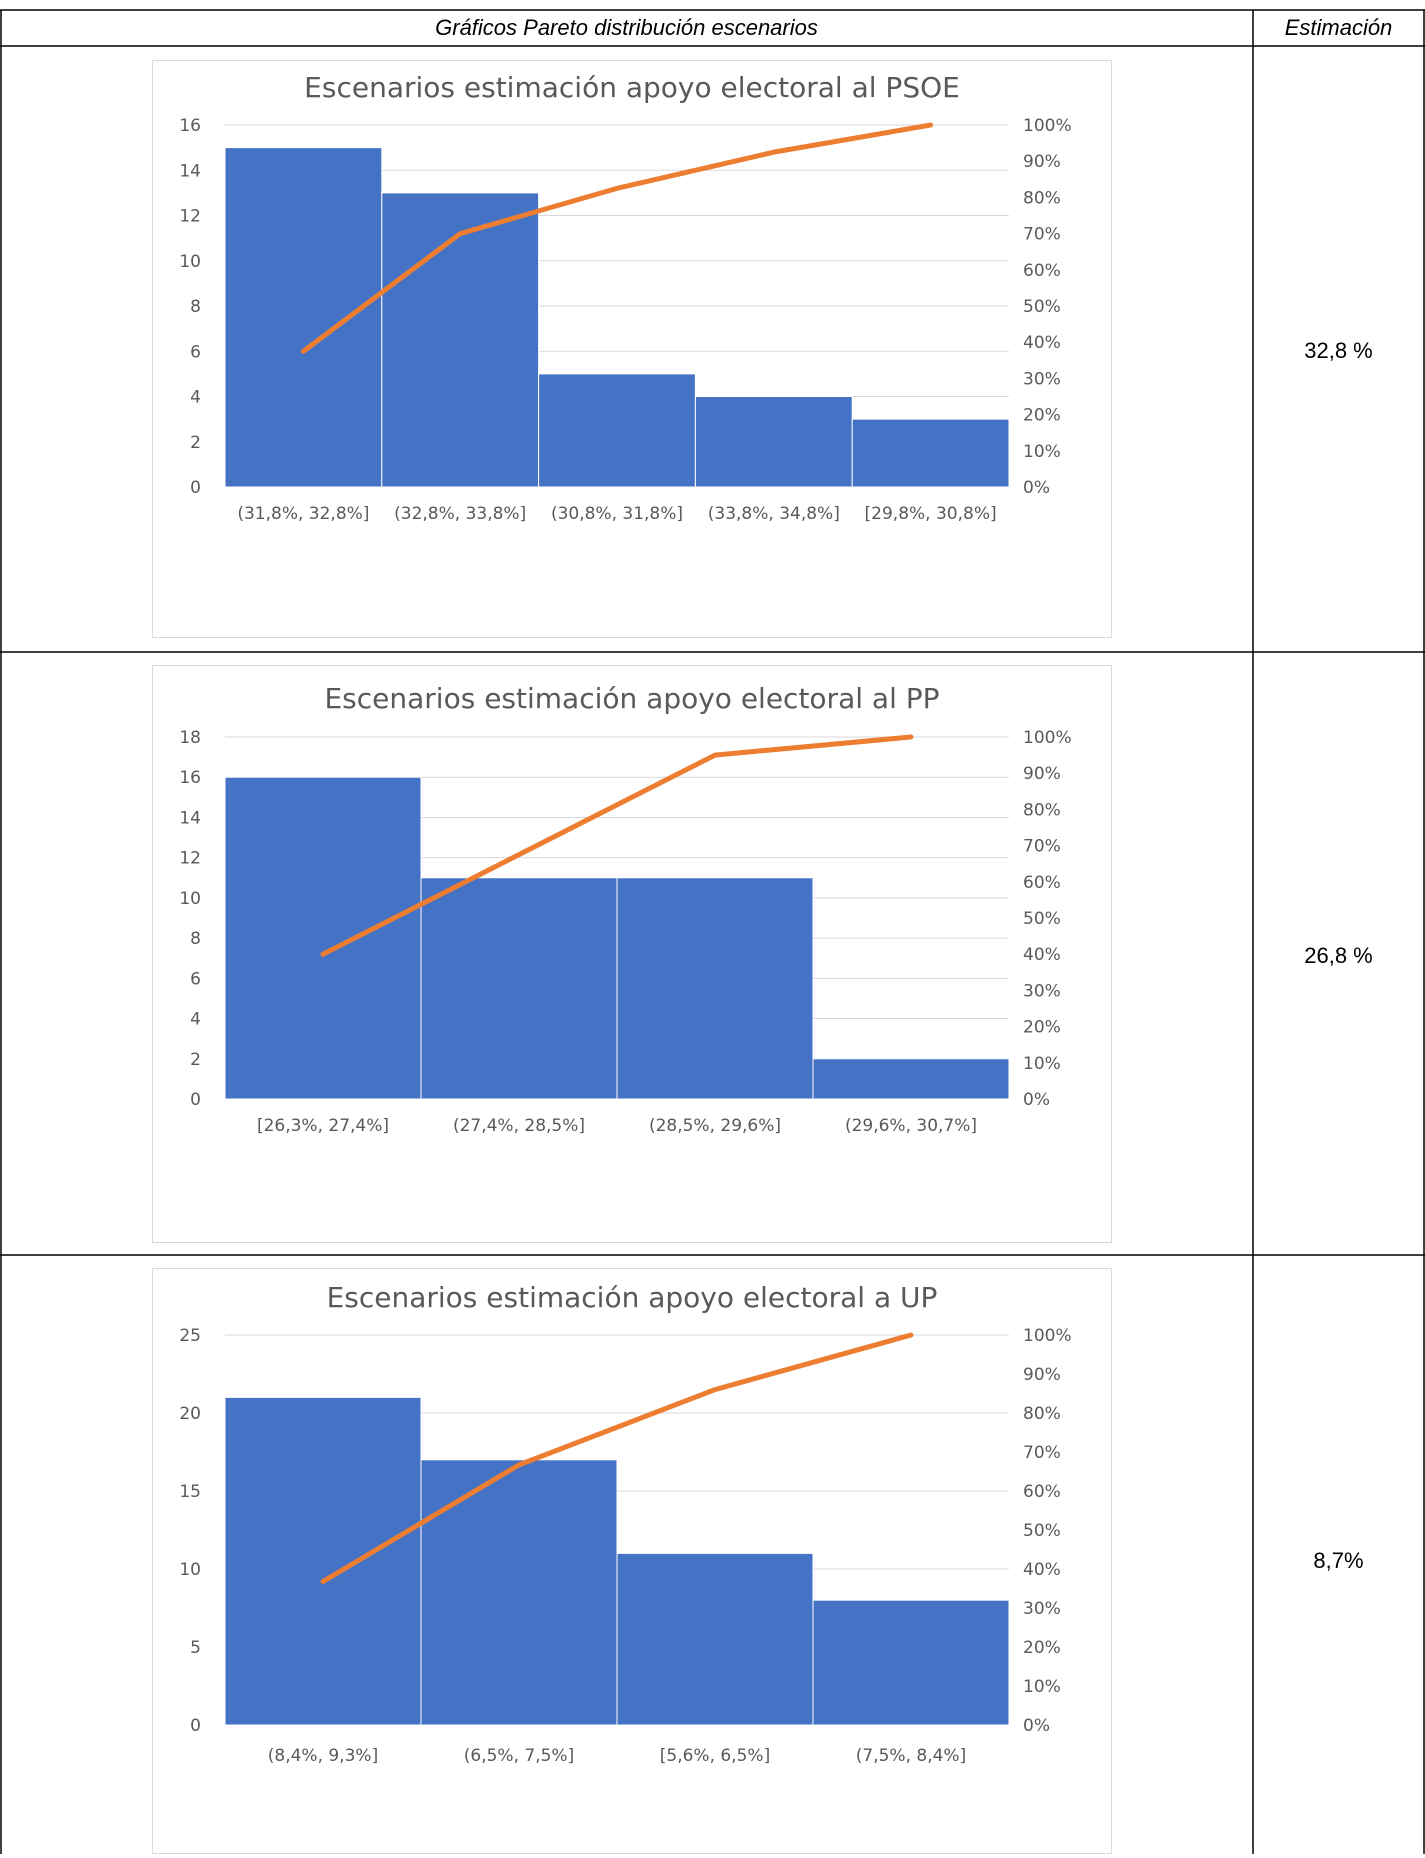  I want to click on x-tick-label: (28,5%, 29,6%], so click(715, 1126).